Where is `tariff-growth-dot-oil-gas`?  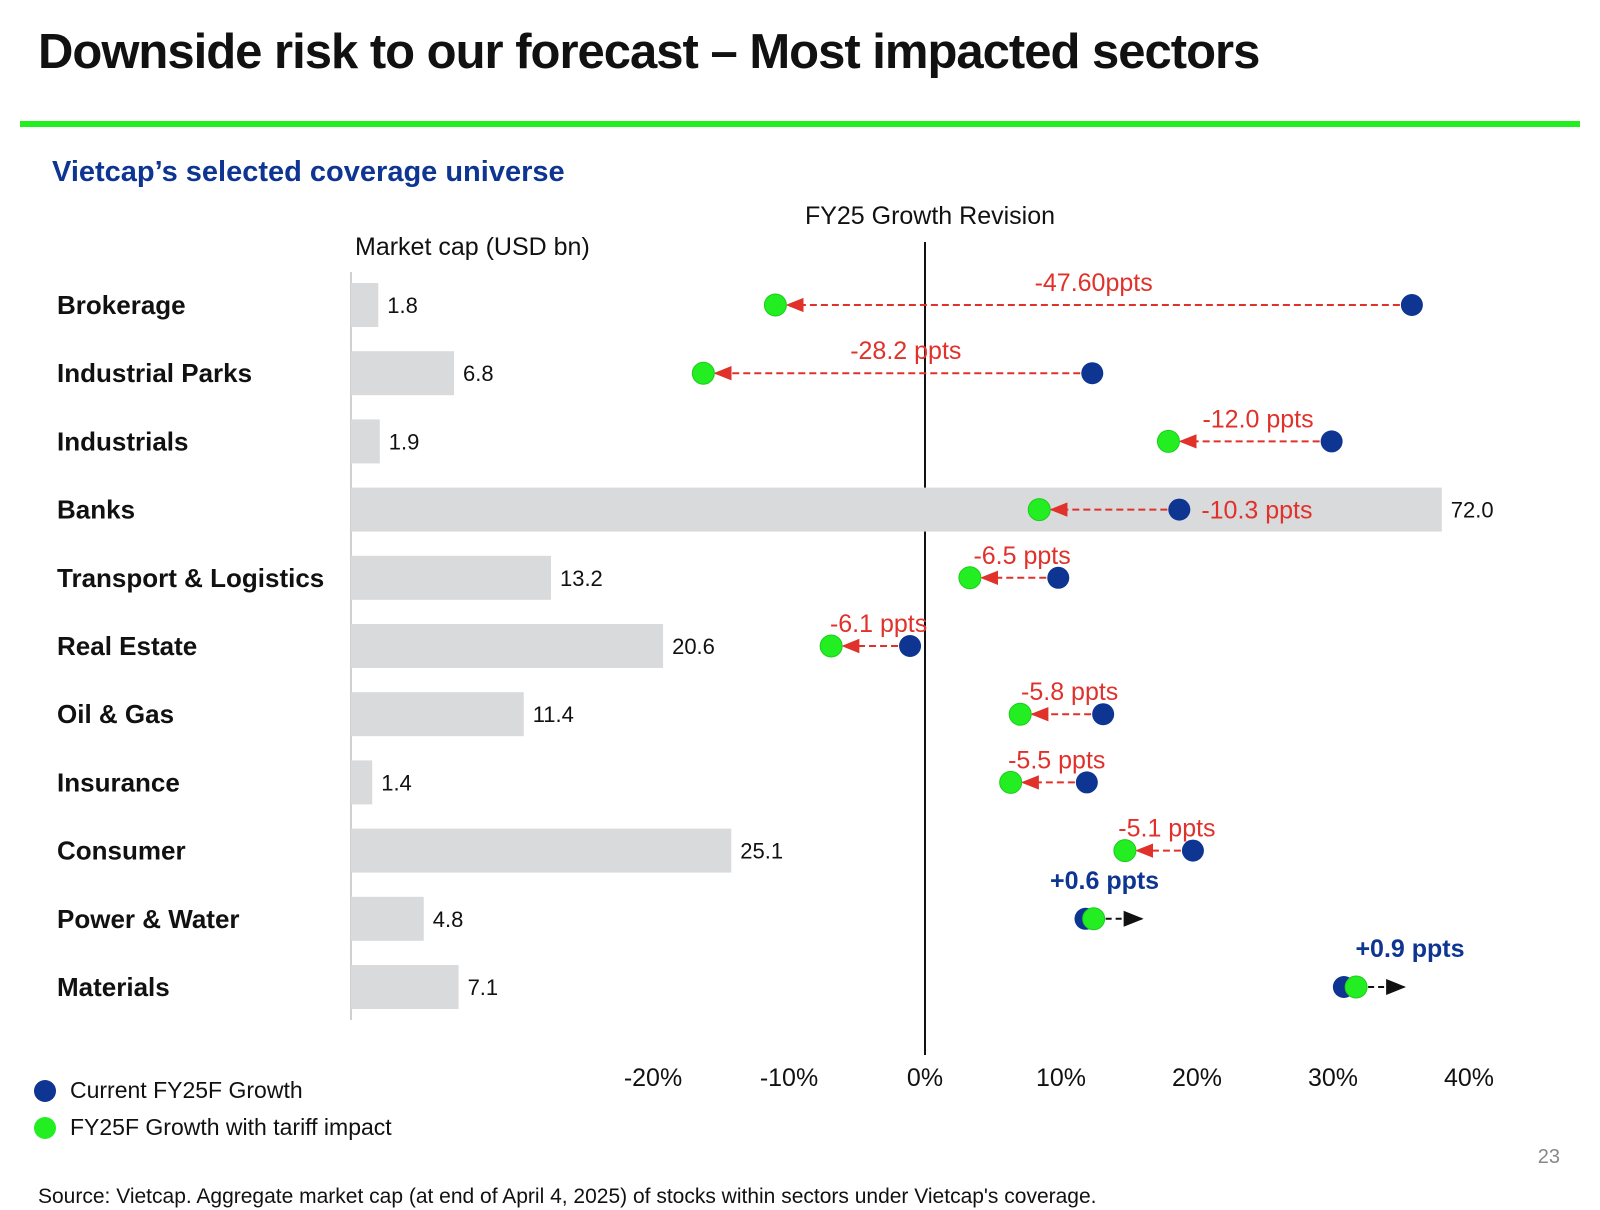
tariff-growth-dot-oil-gas is located at coordinates (1020, 714).